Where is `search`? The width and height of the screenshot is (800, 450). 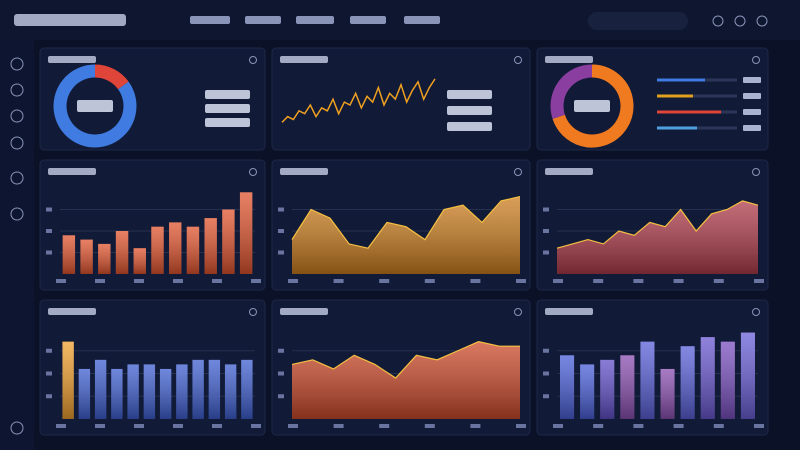
search is located at coordinates (638, 21).